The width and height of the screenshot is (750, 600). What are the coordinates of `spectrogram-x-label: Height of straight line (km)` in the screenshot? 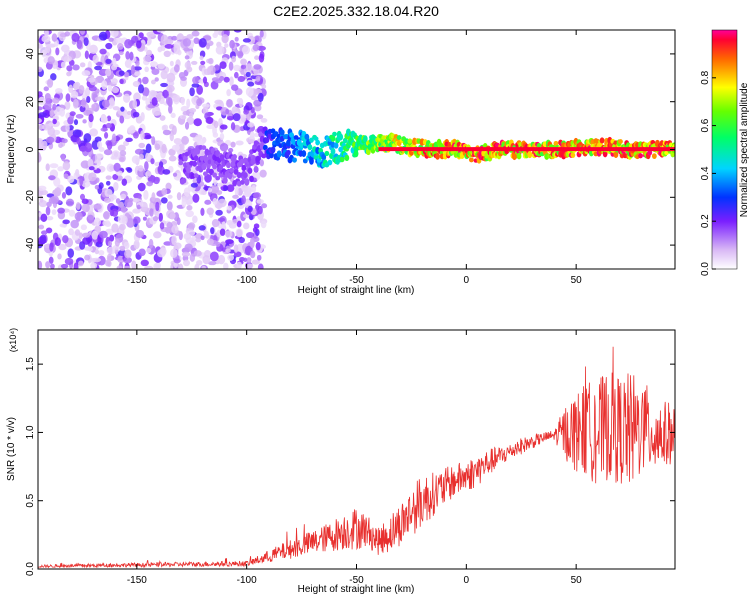 It's located at (356, 290).